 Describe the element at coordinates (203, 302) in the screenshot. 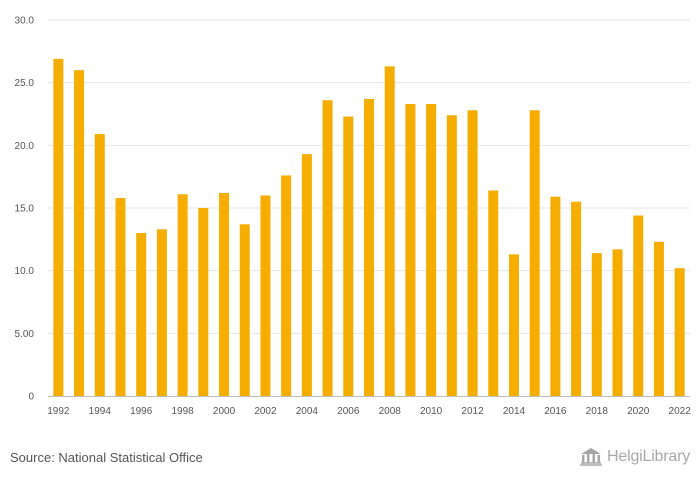

I see `bar-1999` at that location.